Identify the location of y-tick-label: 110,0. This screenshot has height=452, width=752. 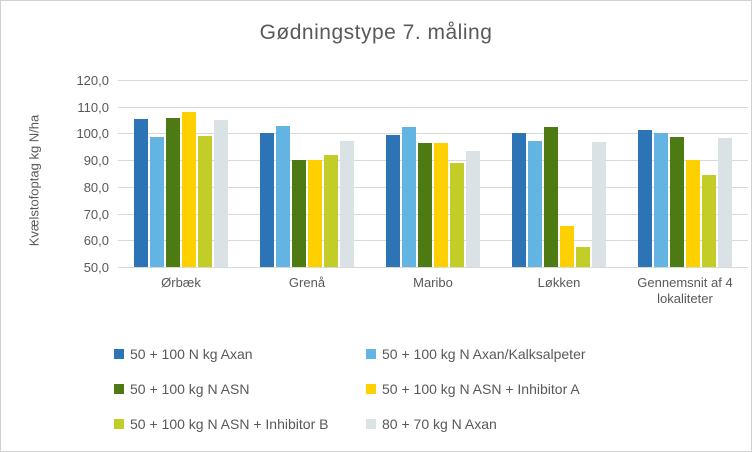
(93, 107).